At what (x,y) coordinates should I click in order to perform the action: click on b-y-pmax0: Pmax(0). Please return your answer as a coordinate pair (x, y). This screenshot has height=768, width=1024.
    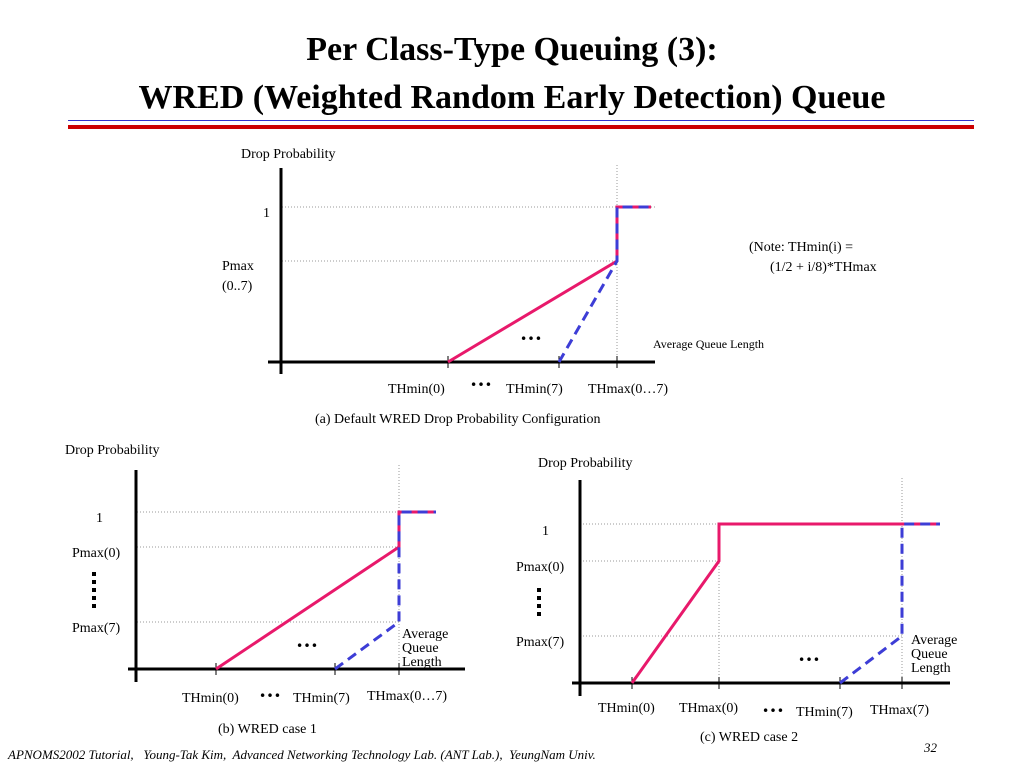
    Looking at the image, I should click on (96, 553).